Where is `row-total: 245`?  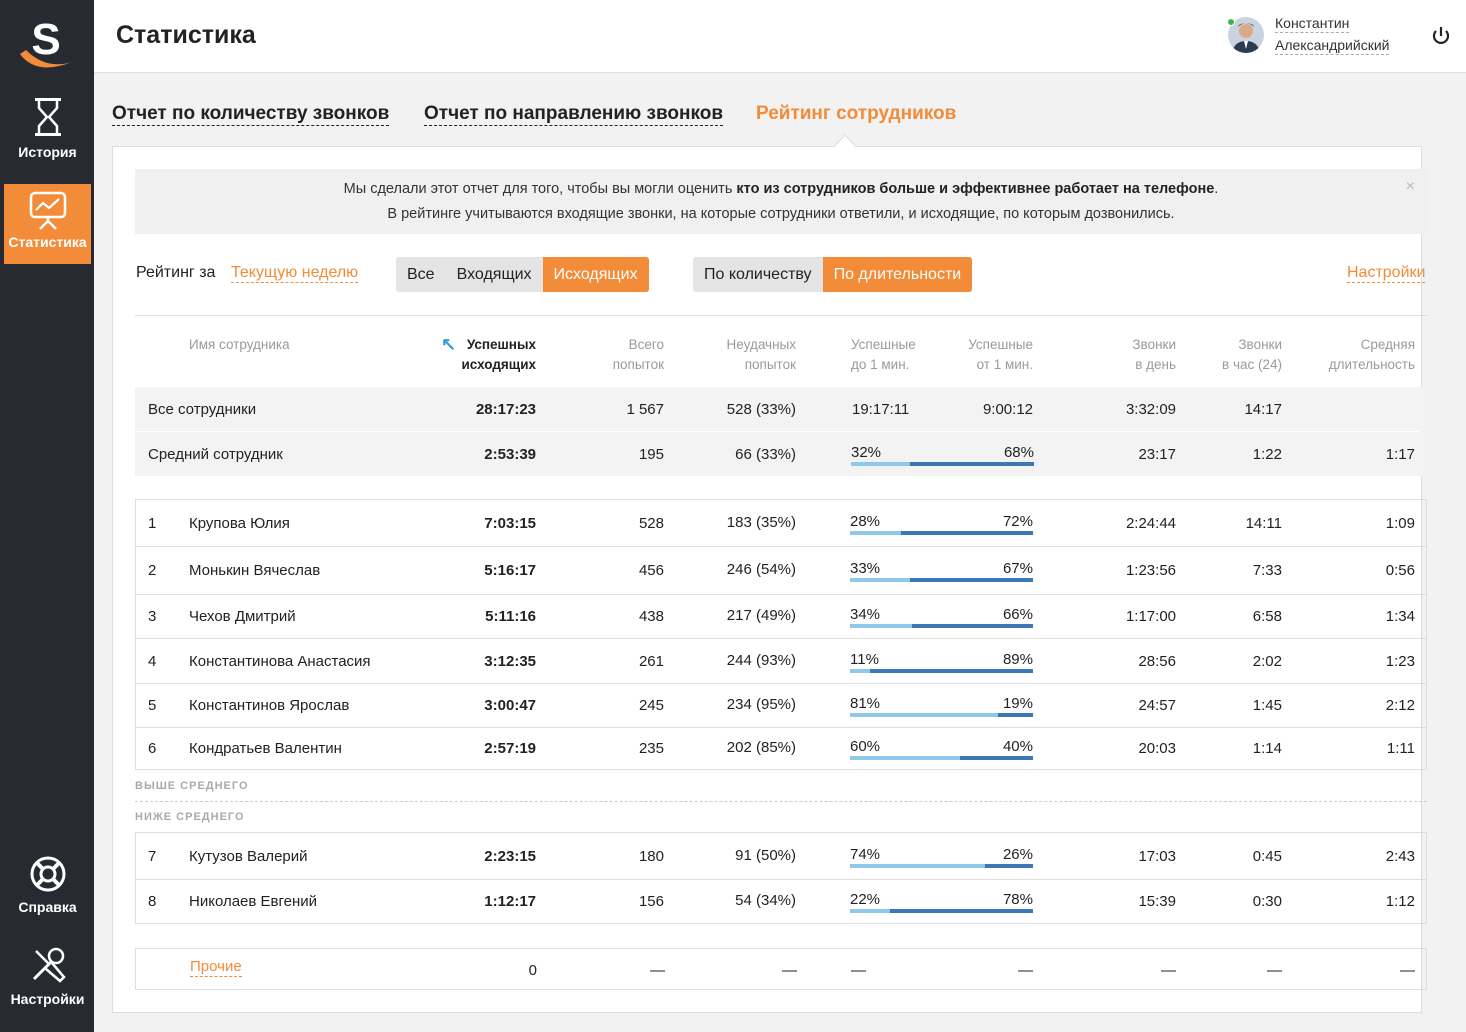
row-total: 245 is located at coordinates (651, 705).